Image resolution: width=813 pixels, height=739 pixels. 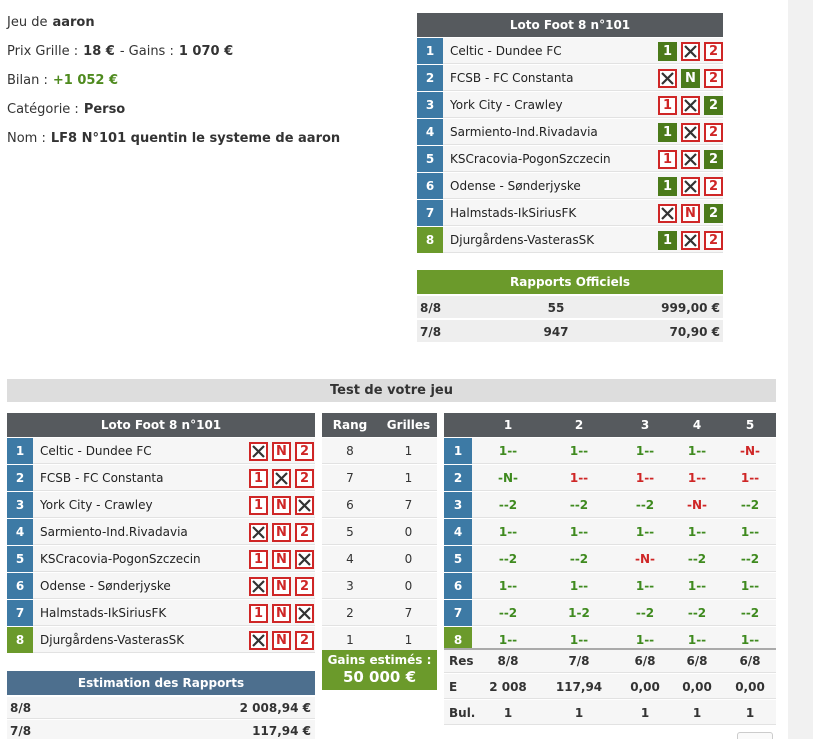 I want to click on info-line: Catégorie : Perso, so click(x=68, y=109).